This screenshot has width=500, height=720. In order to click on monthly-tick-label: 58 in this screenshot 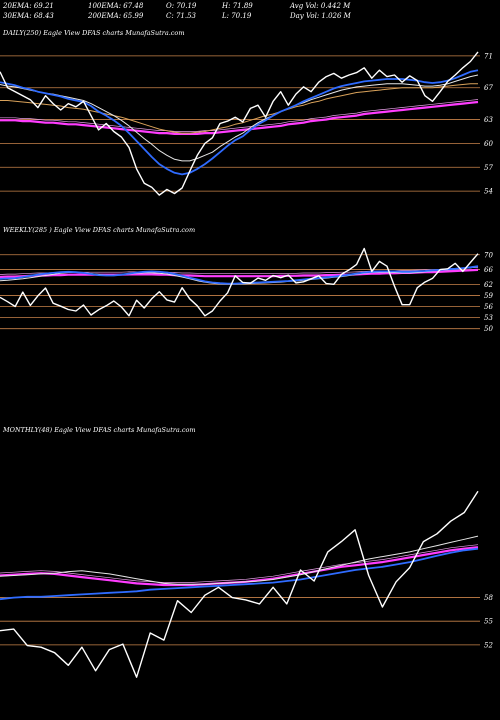, I will do `click(488, 598)`.